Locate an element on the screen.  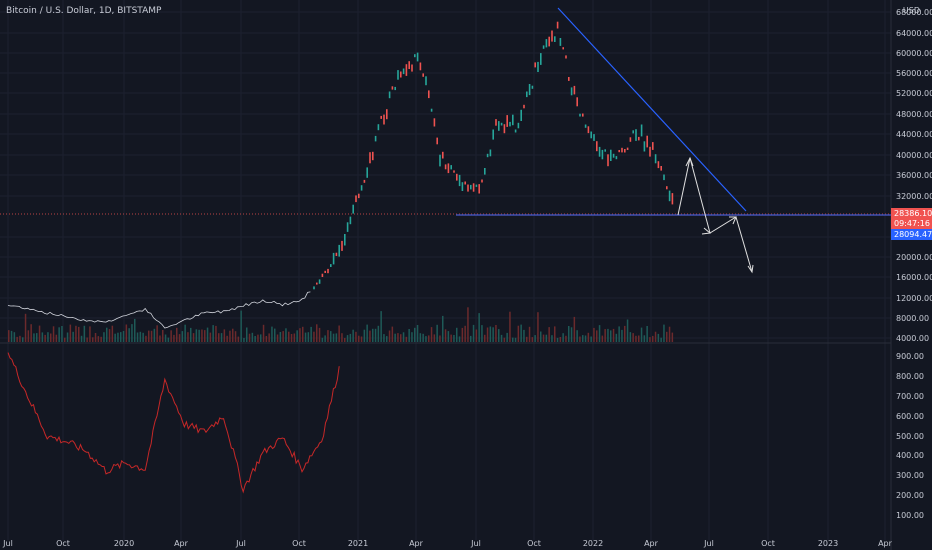
time-tick-label: 2021 is located at coordinates (358, 543).